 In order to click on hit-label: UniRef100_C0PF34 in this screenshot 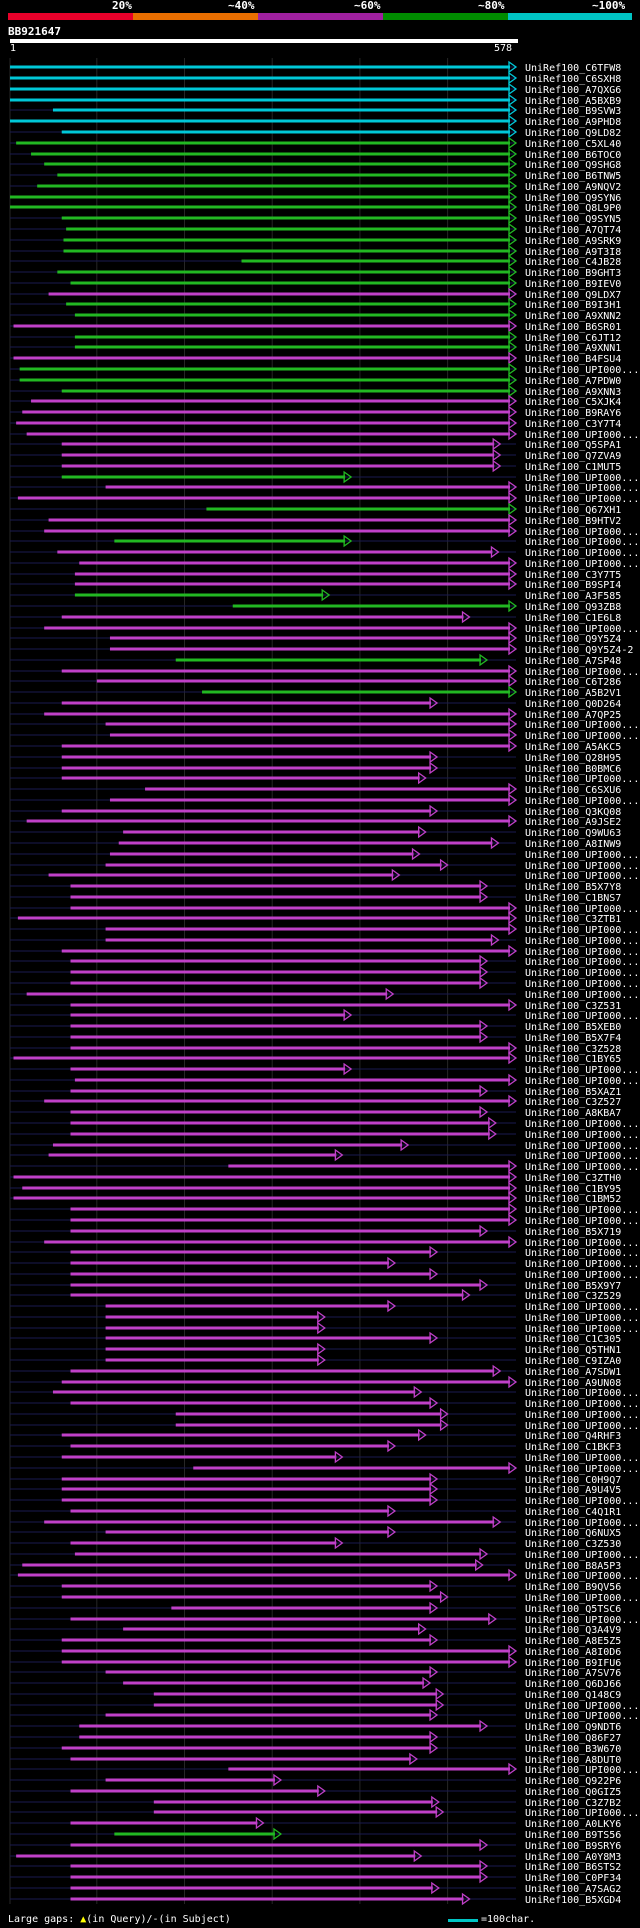, I will do `click(573, 1878)`.